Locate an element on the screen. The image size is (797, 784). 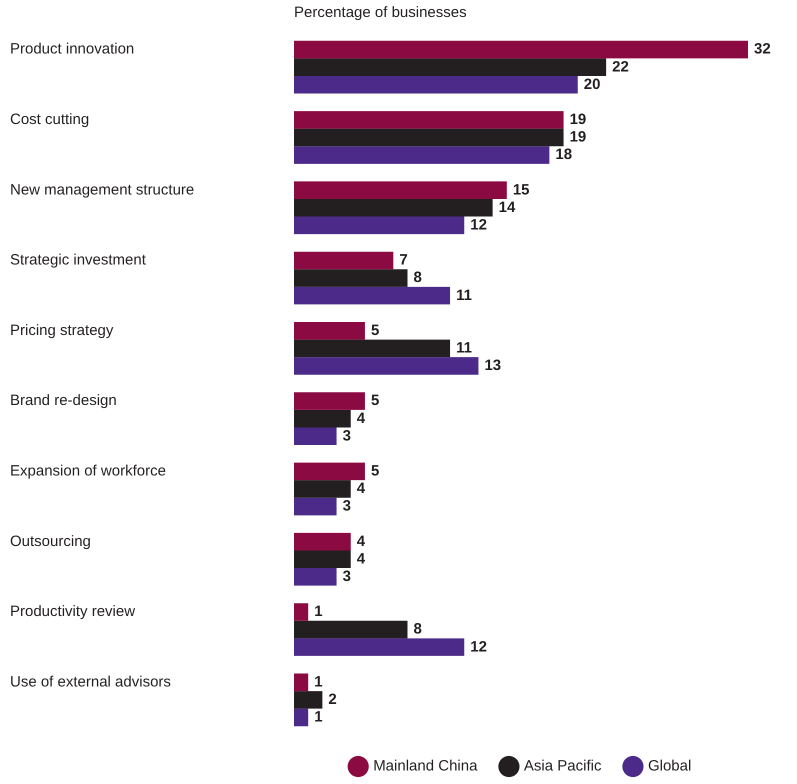
y-tick-label: Product innovation is located at coordinates (72, 49).